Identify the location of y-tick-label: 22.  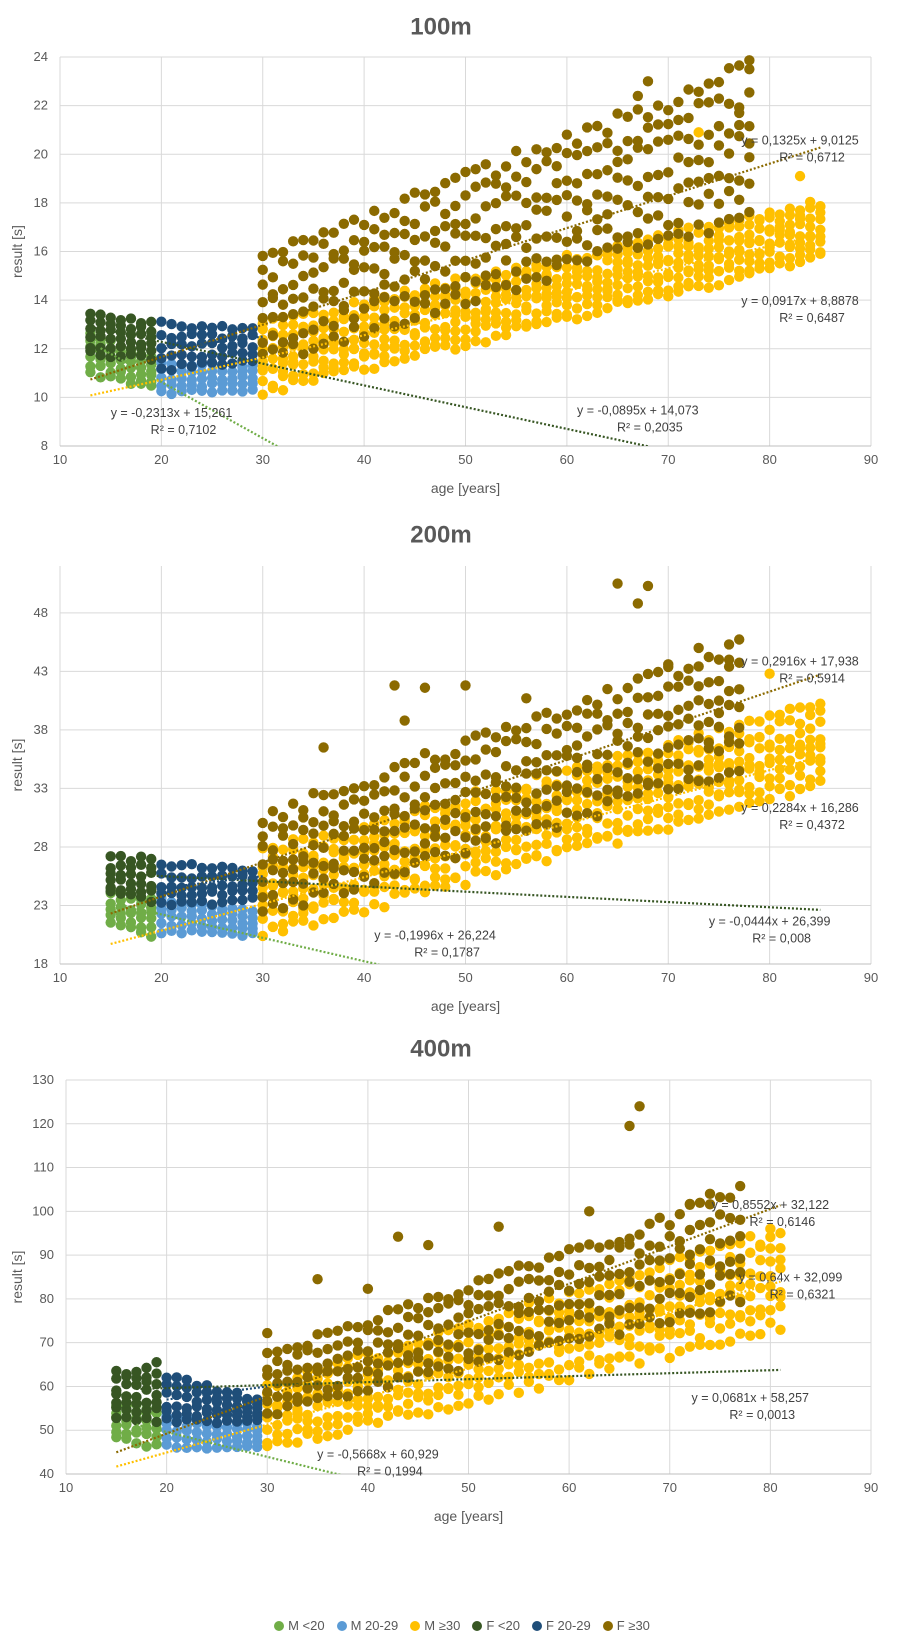
(41, 105).